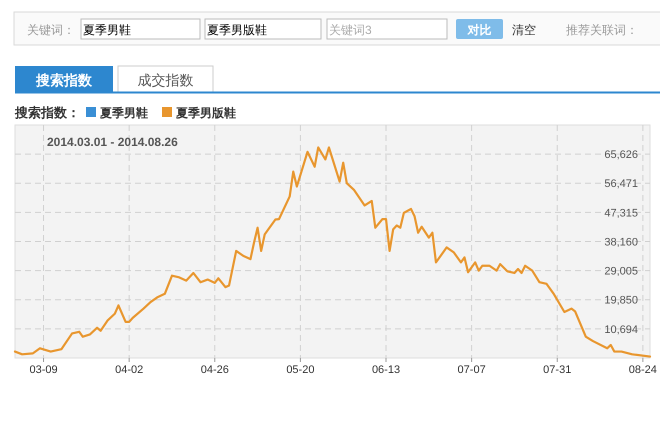 Image resolution: width=660 pixels, height=437 pixels. I want to click on legend-label: 夏季男鞋, so click(123, 113).